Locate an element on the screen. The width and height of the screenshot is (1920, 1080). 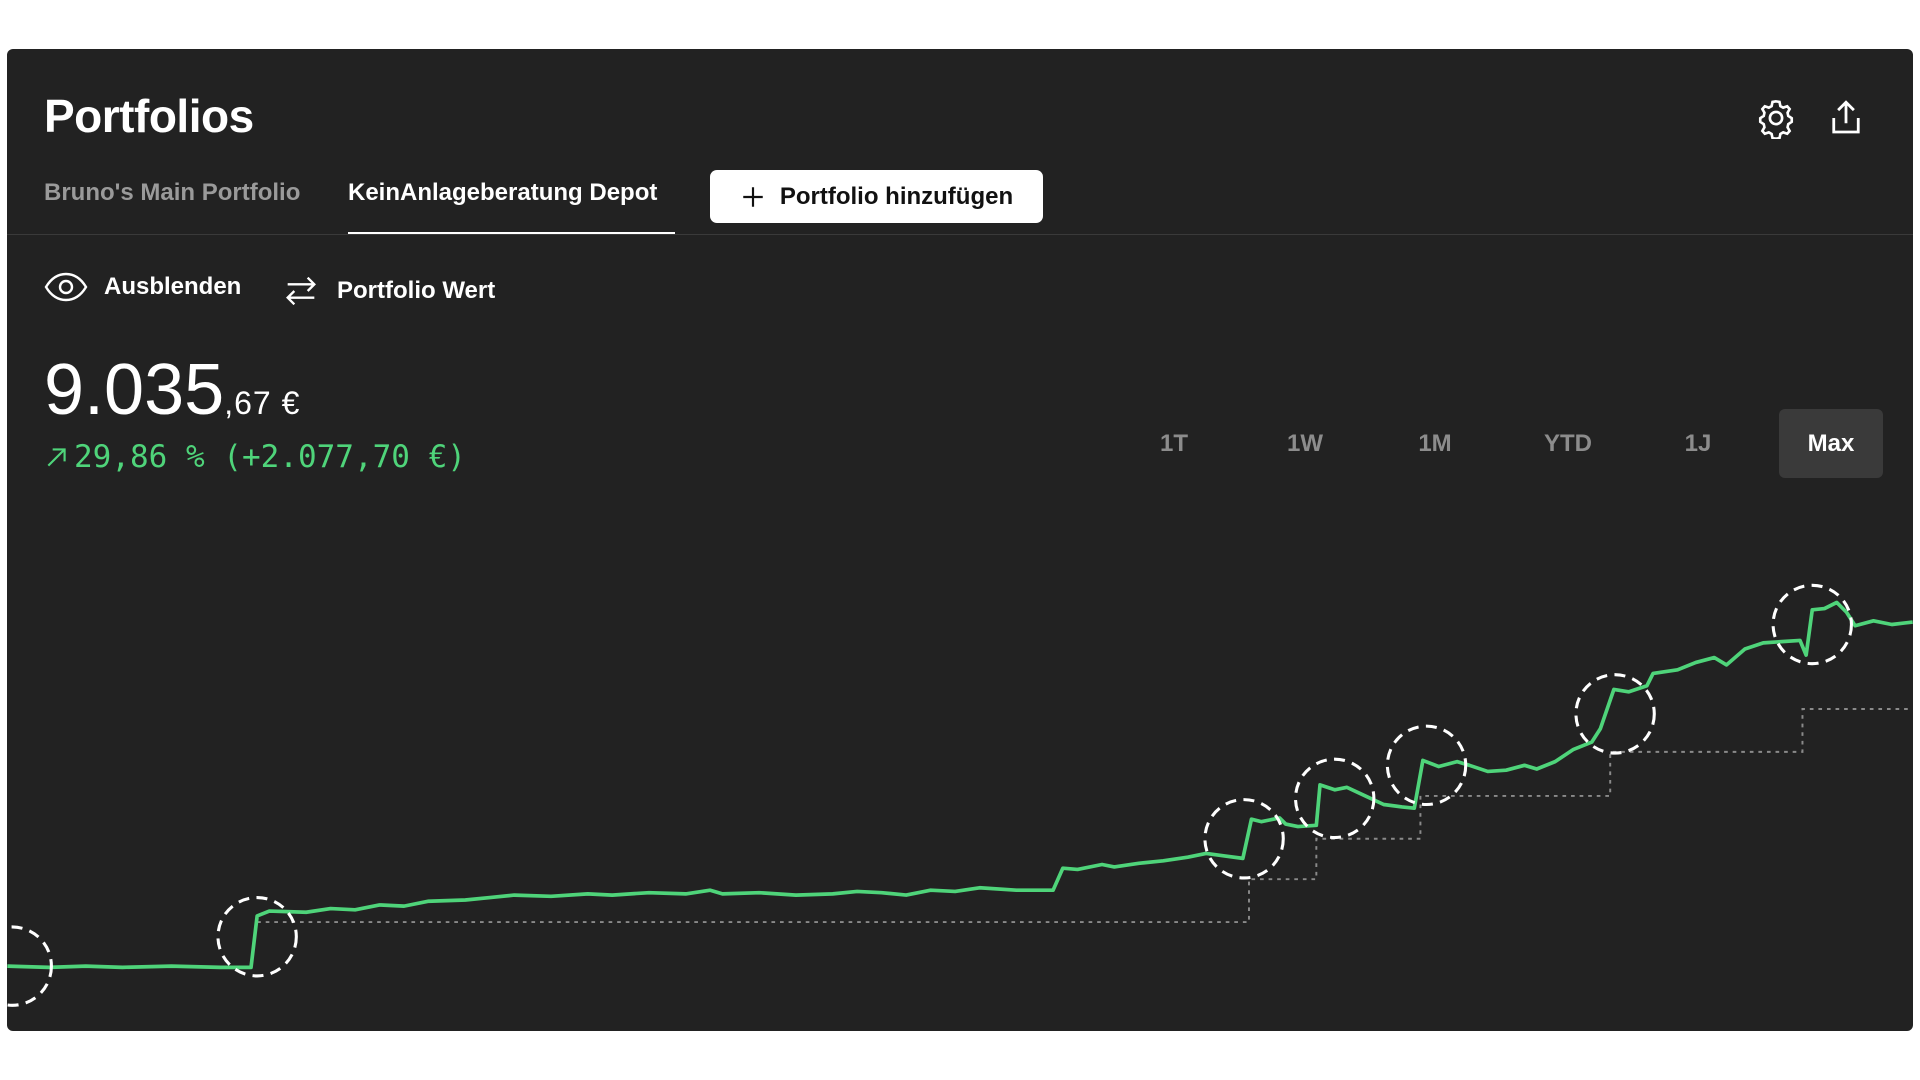
range-button: 1M is located at coordinates (1435, 443).